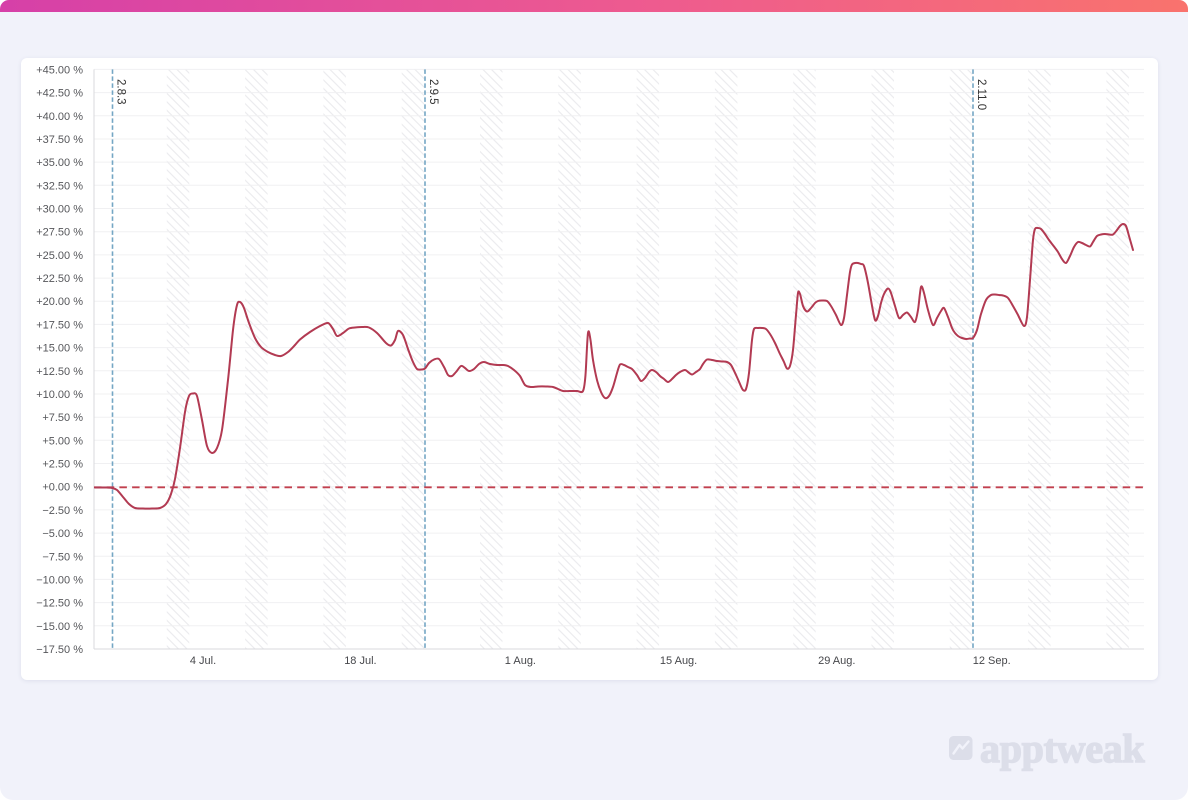 The width and height of the screenshot is (1188, 800). Describe the element at coordinates (981, 94) in the screenshot. I see `svg-text: 2.11.0` at that location.